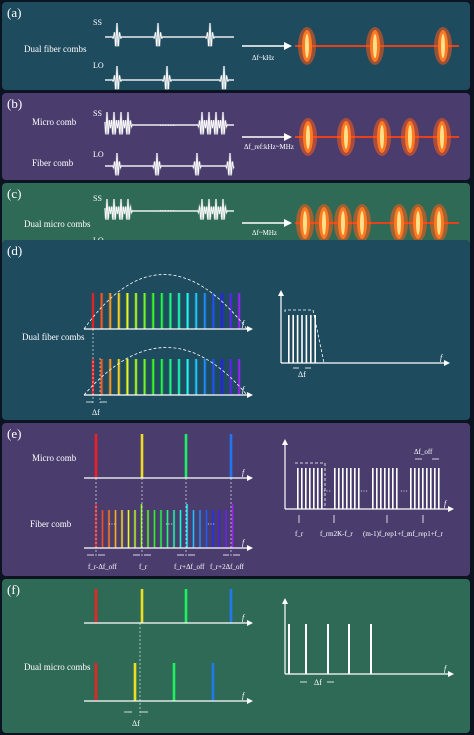 The width and height of the screenshot is (474, 735). Describe the element at coordinates (386, 534) in the screenshot. I see `rf-tick-3: (m-1)f_rep1+f_r` at that location.